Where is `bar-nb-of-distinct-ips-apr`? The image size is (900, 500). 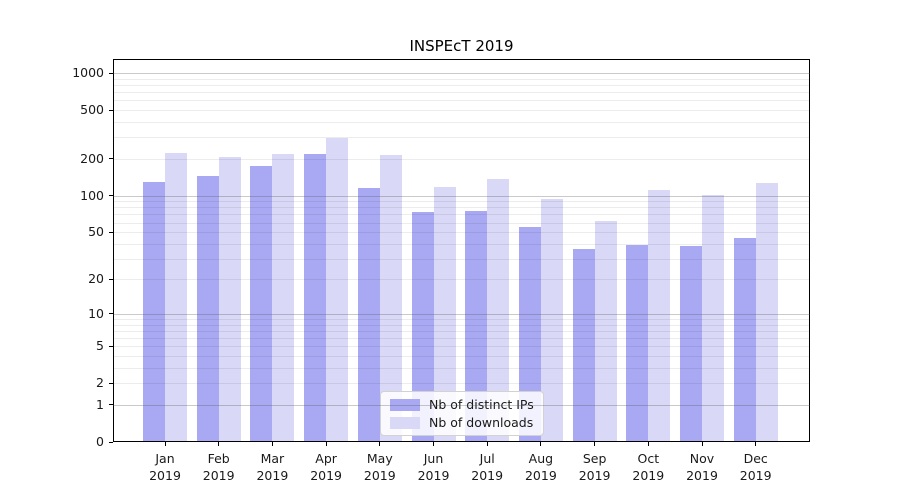
bar-nb-of-distinct-ips-apr is located at coordinates (315, 298).